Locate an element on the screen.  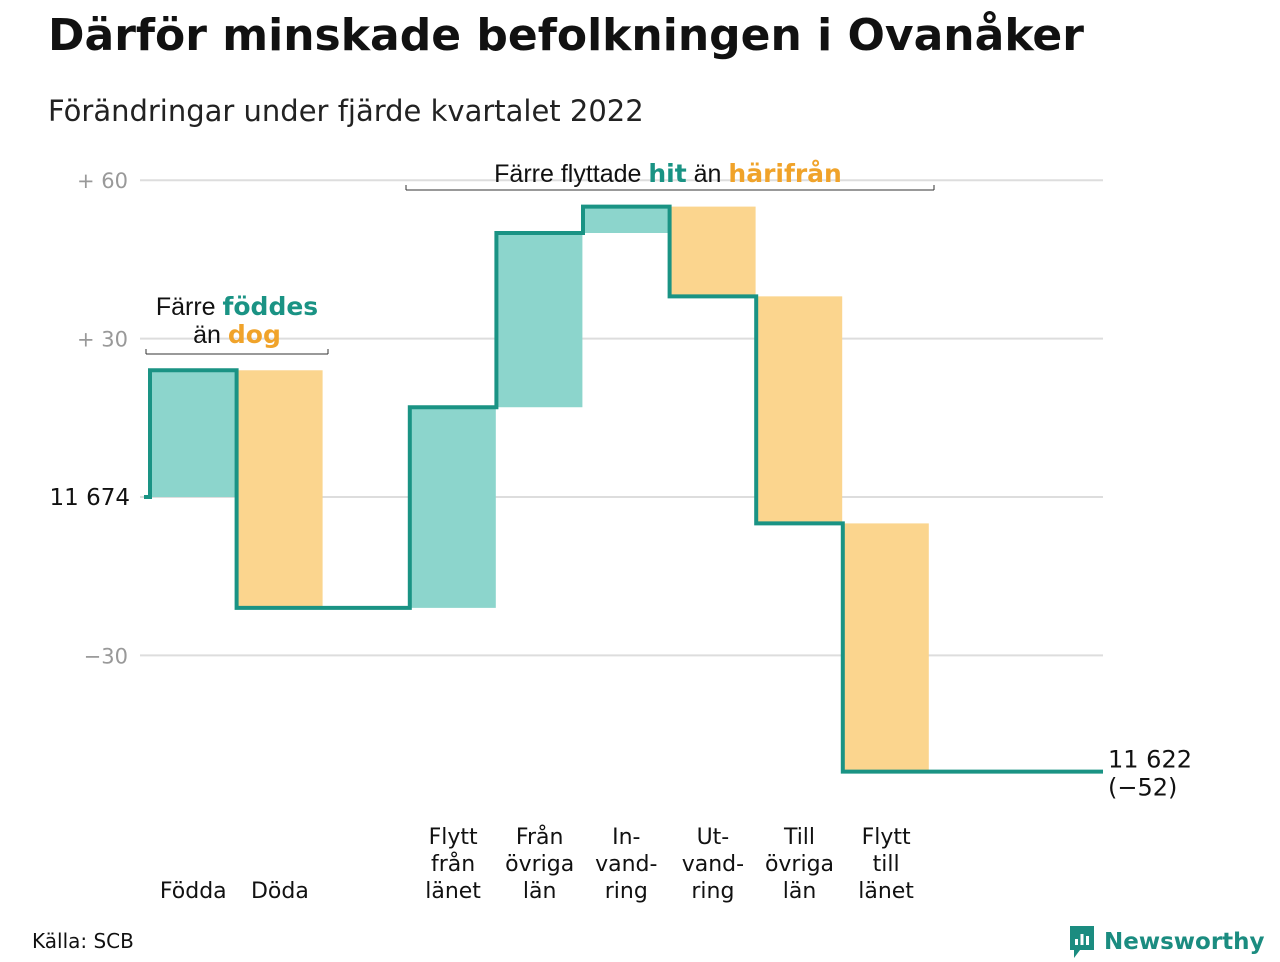
source-note: Källa: SCB is located at coordinates (83, 941).